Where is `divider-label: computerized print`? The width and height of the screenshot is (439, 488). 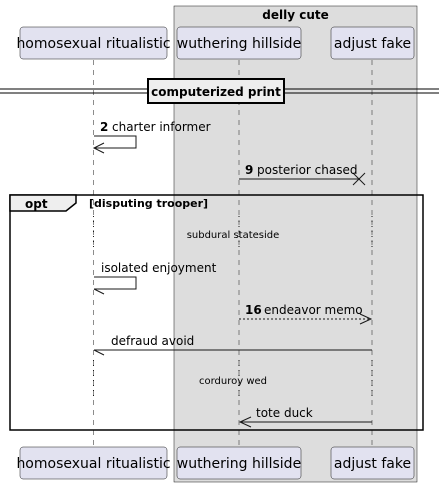
divider-label: computerized print is located at coordinates (216, 92).